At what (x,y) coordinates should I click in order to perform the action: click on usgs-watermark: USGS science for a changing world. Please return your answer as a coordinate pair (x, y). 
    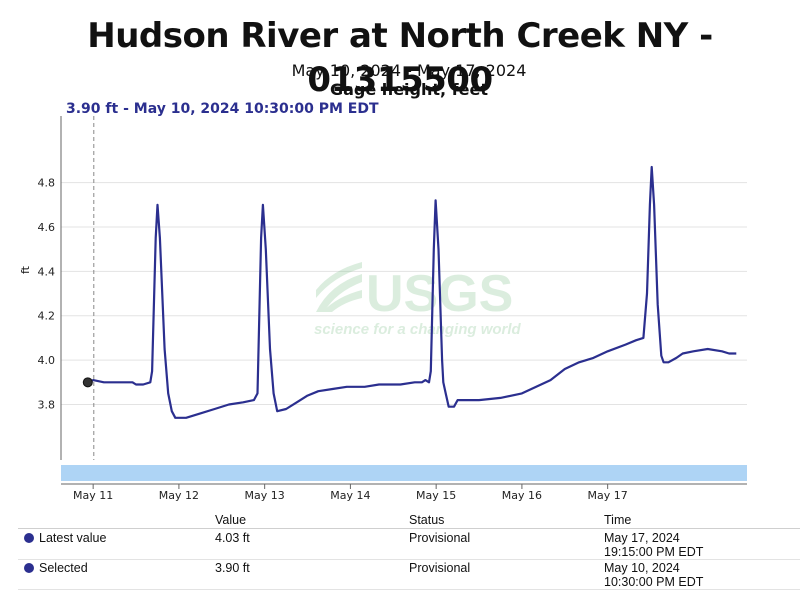
    Looking at the image, I should click on (418, 300).